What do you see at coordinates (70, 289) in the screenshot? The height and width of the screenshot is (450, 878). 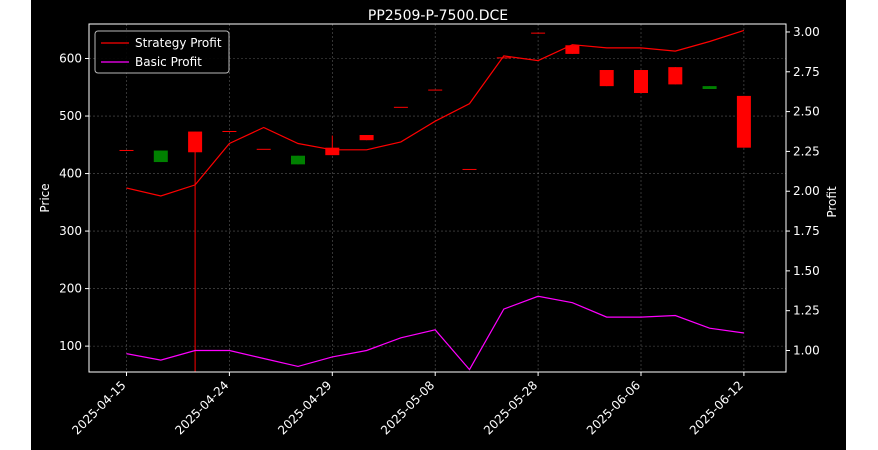 I see `y-tick-label: 200` at bounding box center [70, 289].